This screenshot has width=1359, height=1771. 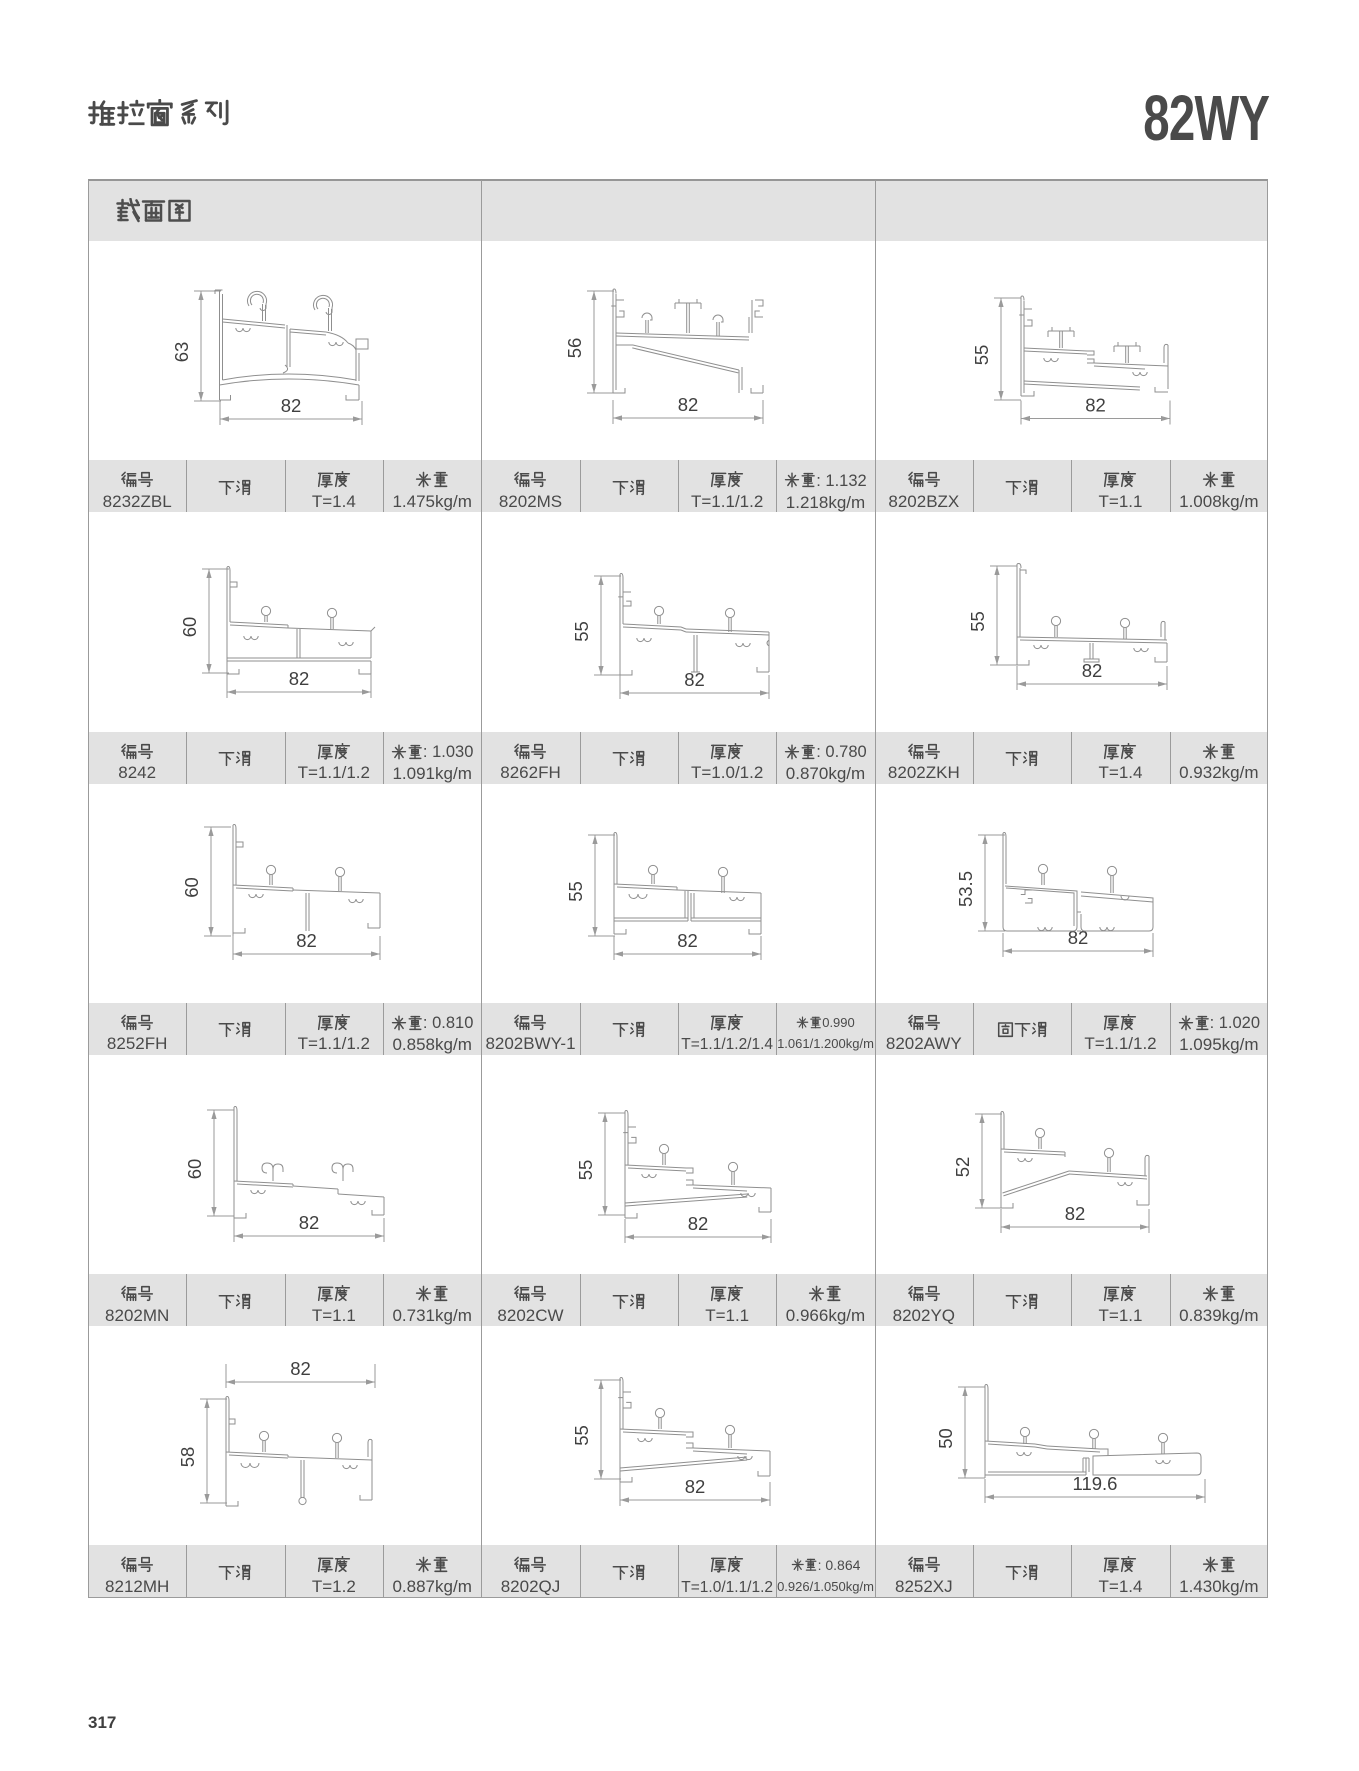 I want to click on svg-text: 119.6, so click(x=1094, y=1483).